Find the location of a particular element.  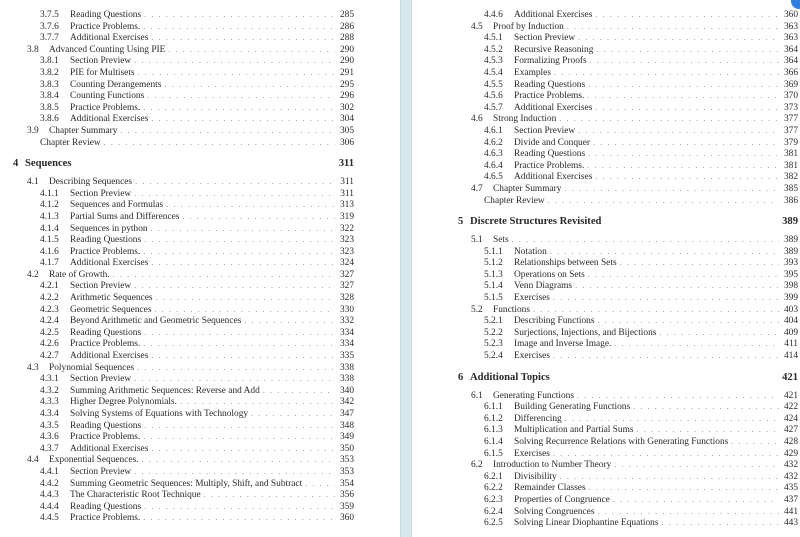

entry-page-number: 377 is located at coordinates (790, 130).